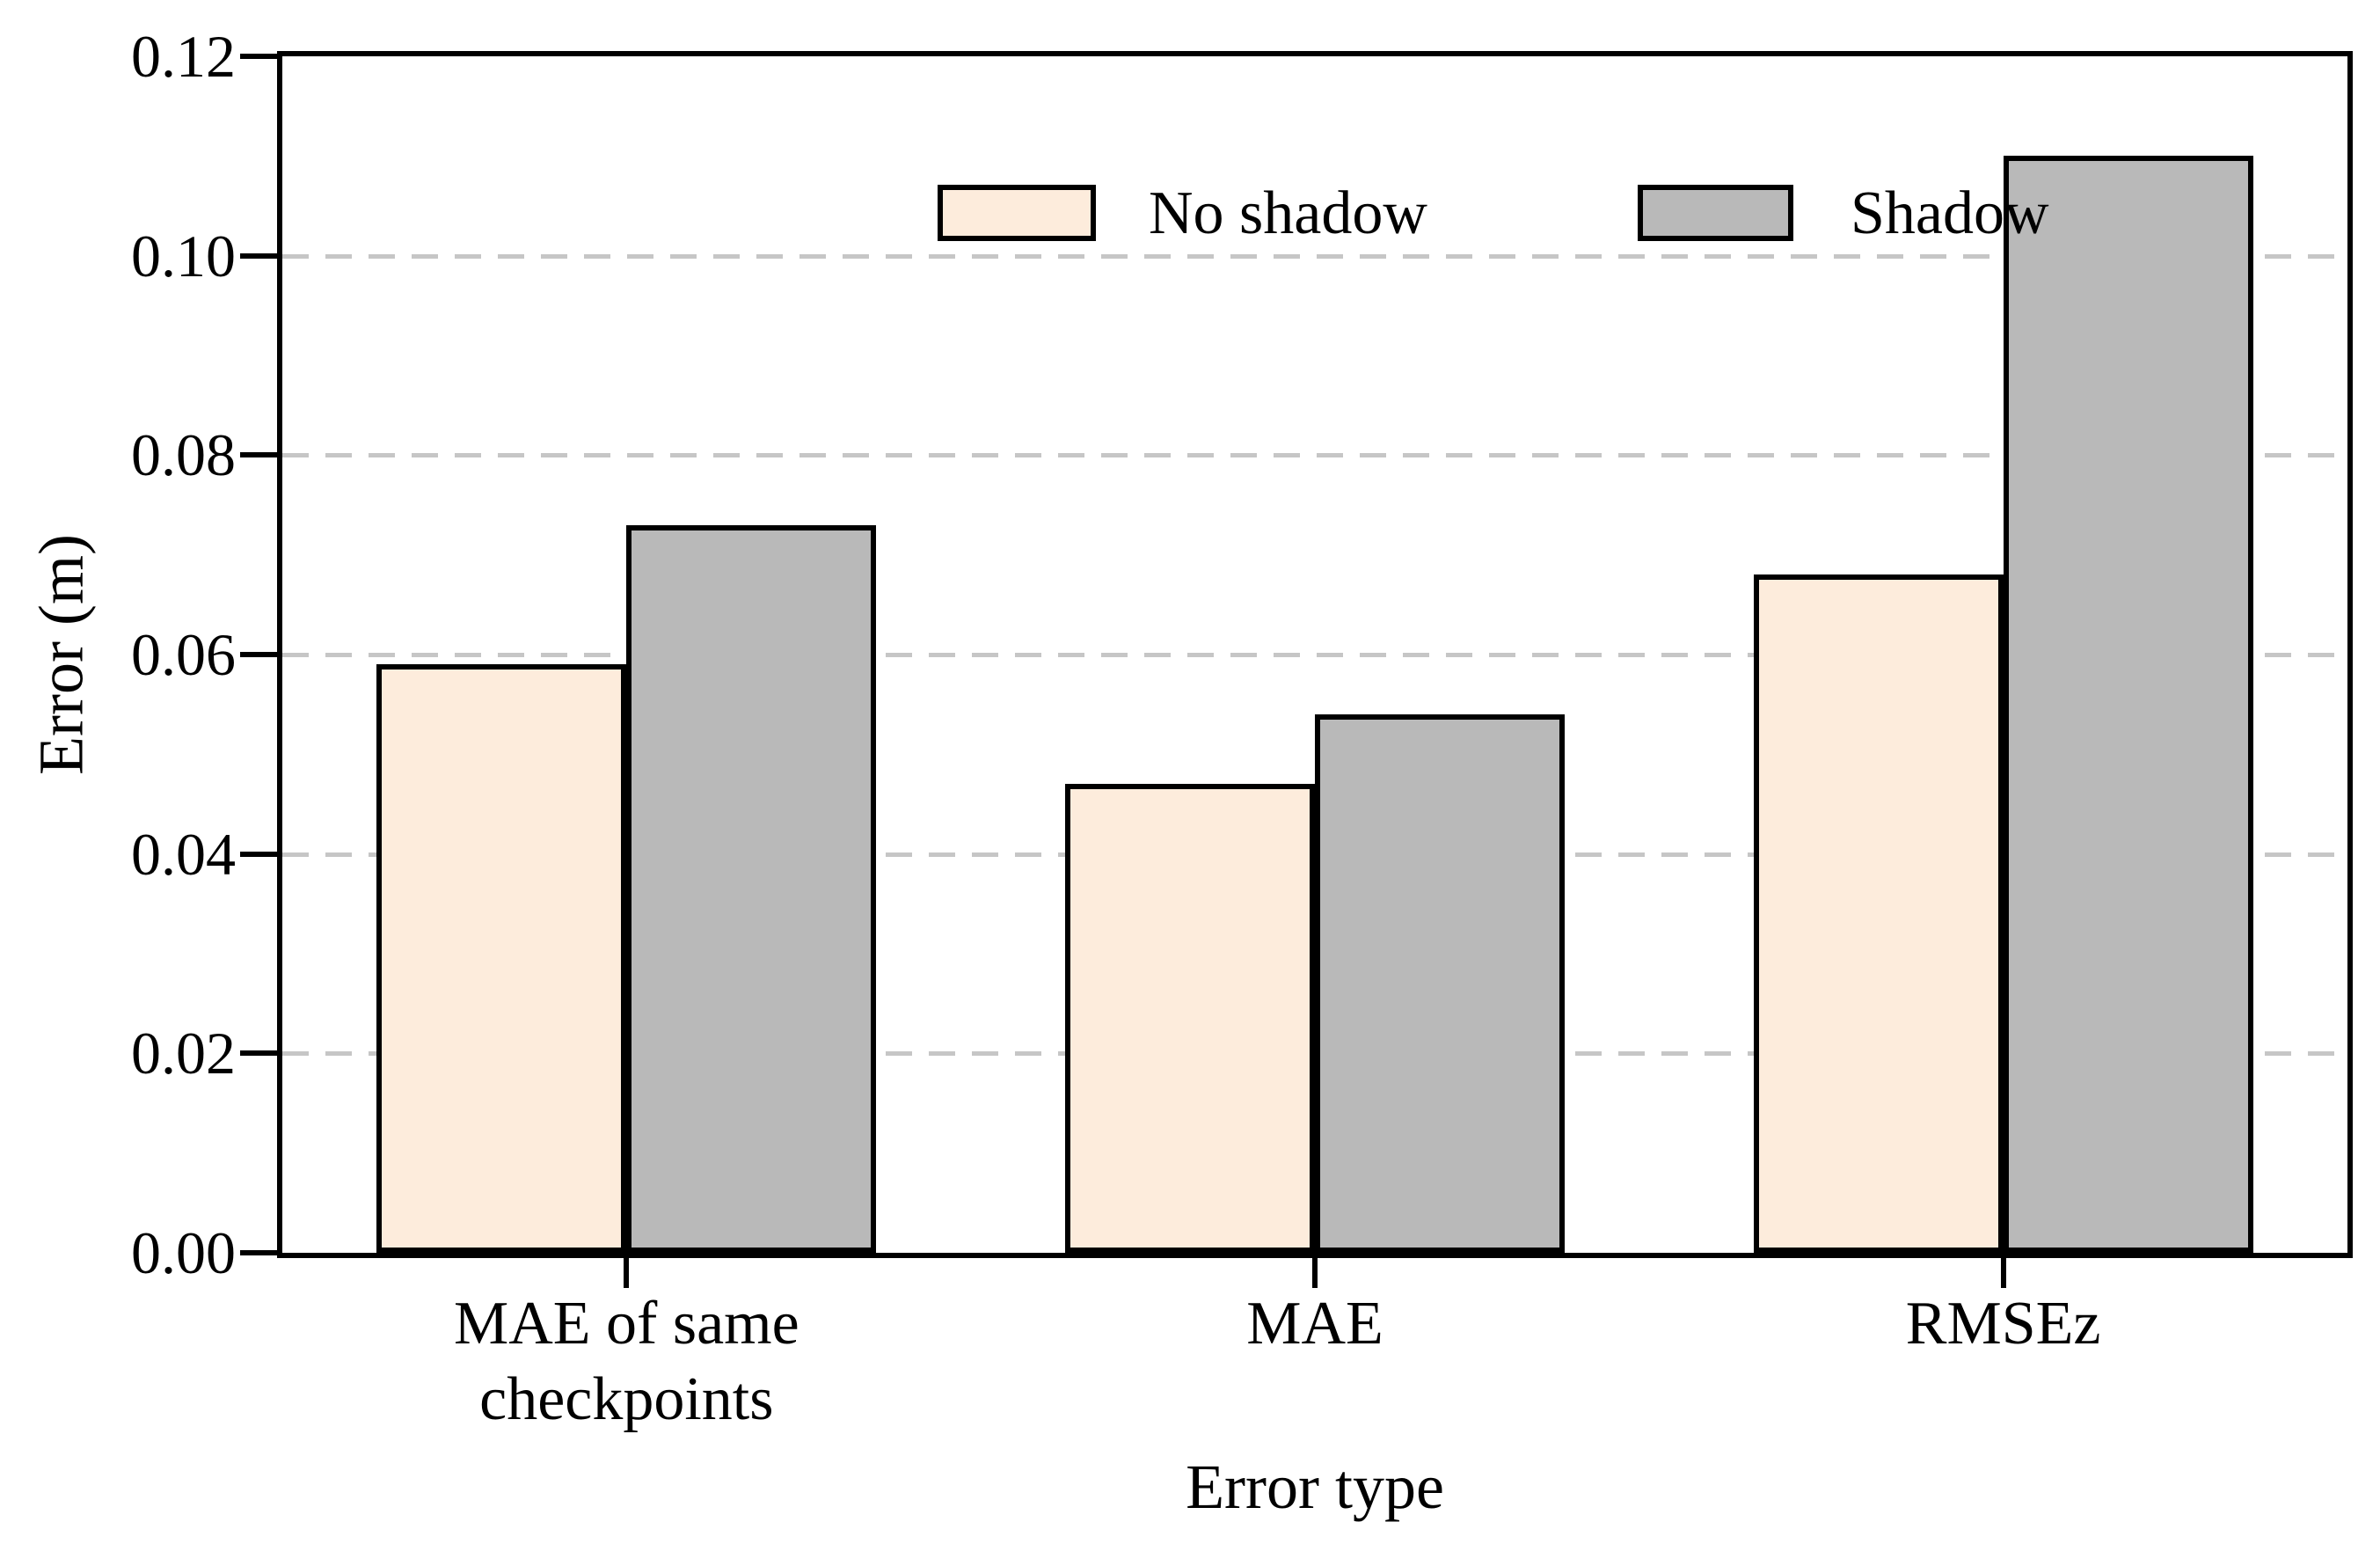 The height and width of the screenshot is (1544, 2380). What do you see at coordinates (1950, 213) in the screenshot?
I see `legend-label-shadow: Shadow` at bounding box center [1950, 213].